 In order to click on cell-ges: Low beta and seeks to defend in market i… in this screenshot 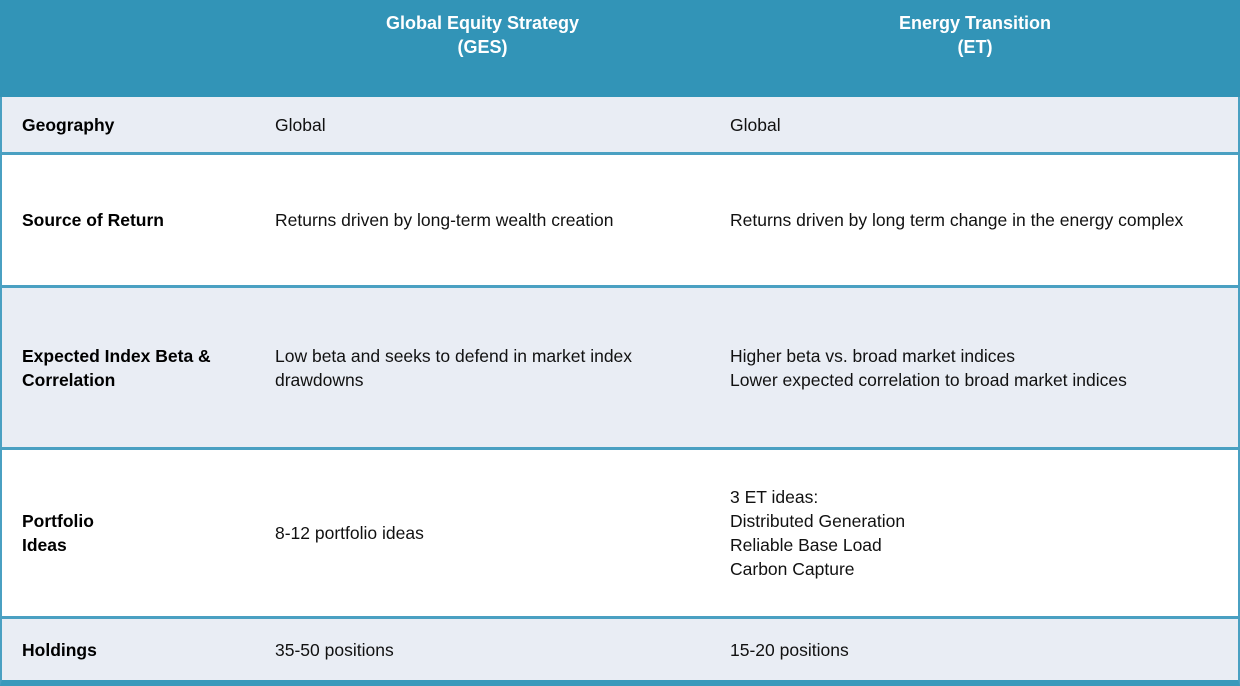, I will do `click(482, 367)`.